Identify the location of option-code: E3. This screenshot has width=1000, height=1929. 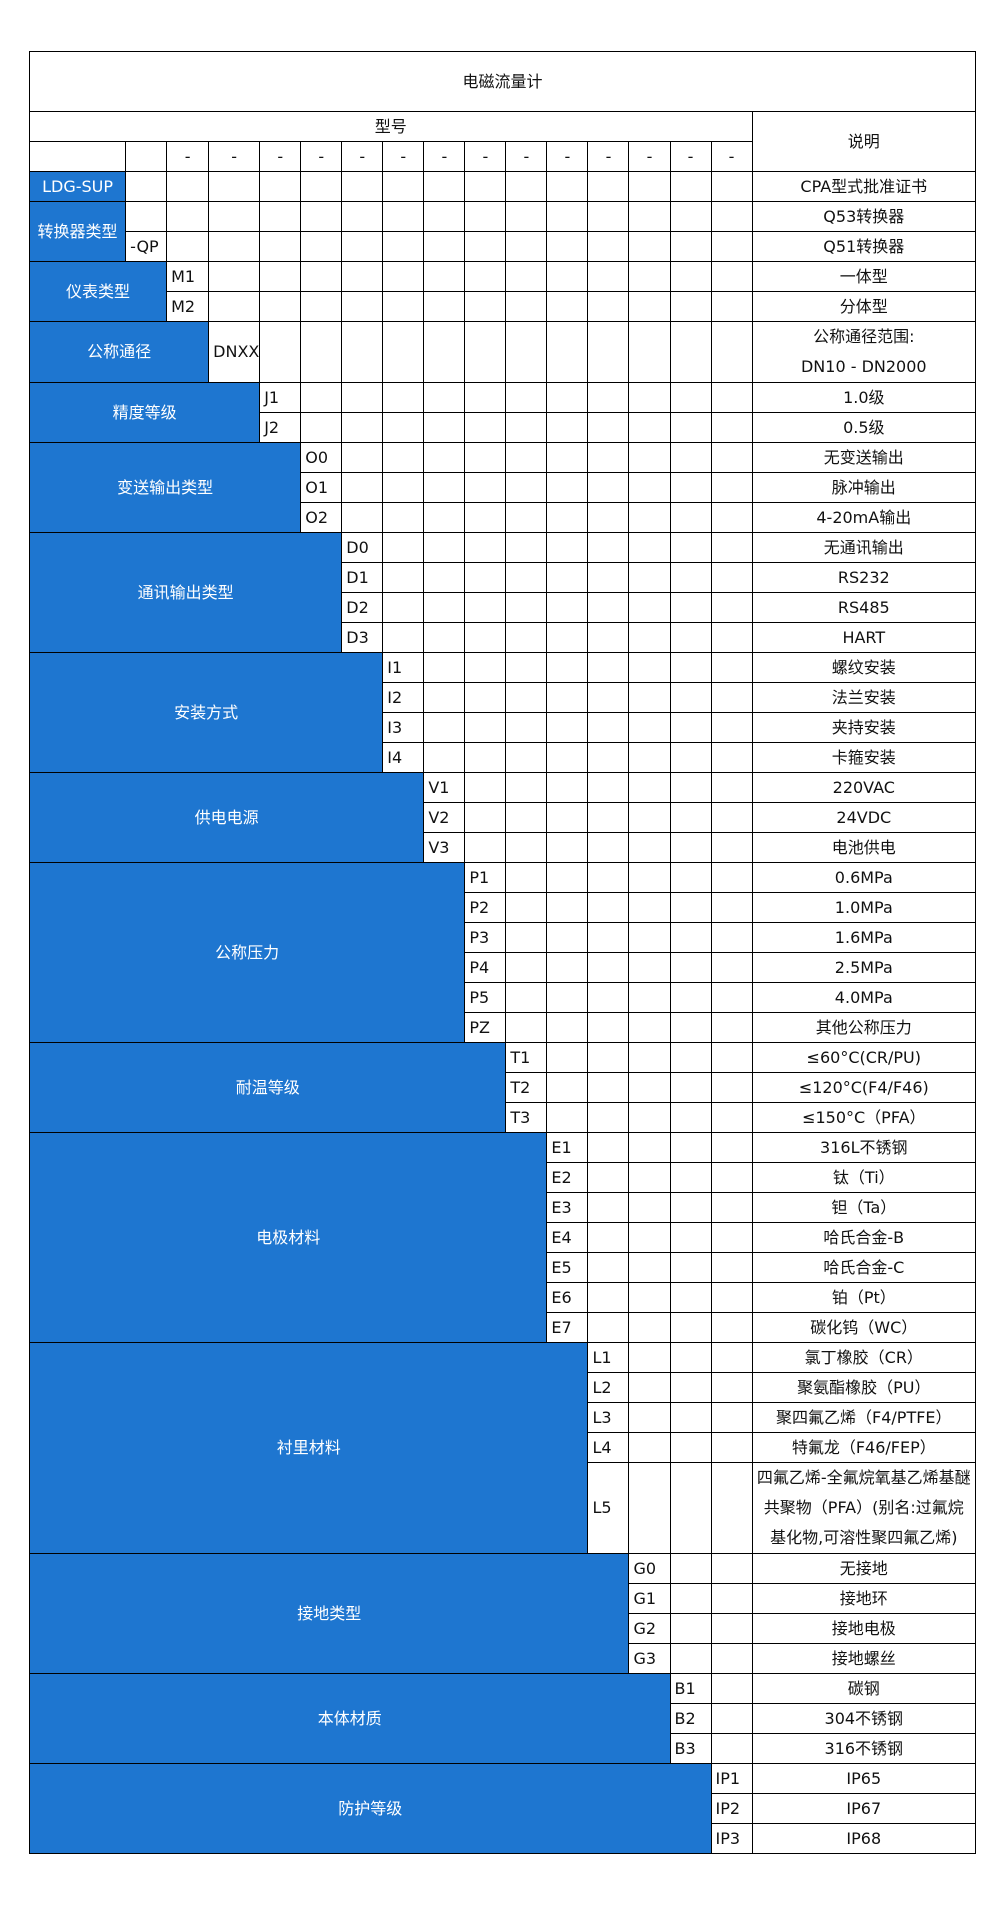
(567, 1207).